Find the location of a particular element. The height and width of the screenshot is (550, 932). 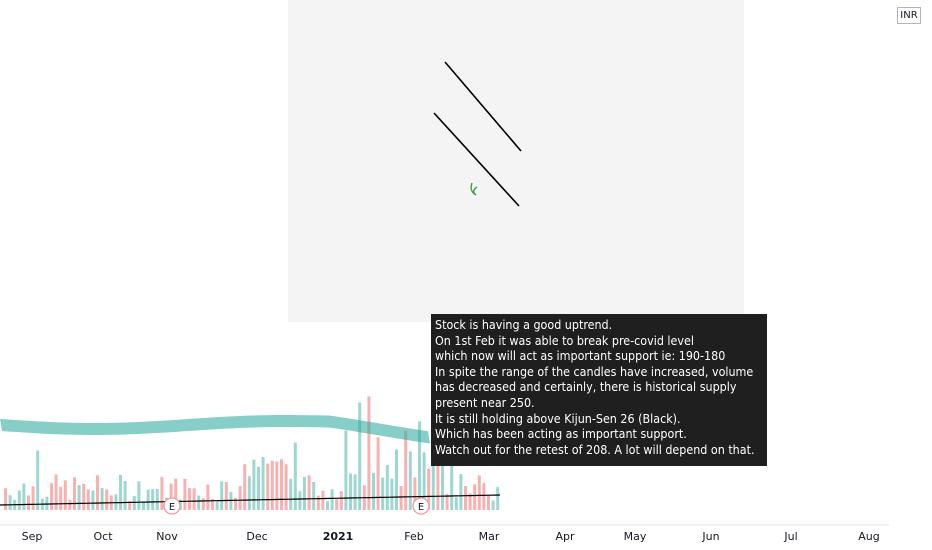

note-line: present near 250. is located at coordinates (485, 402).